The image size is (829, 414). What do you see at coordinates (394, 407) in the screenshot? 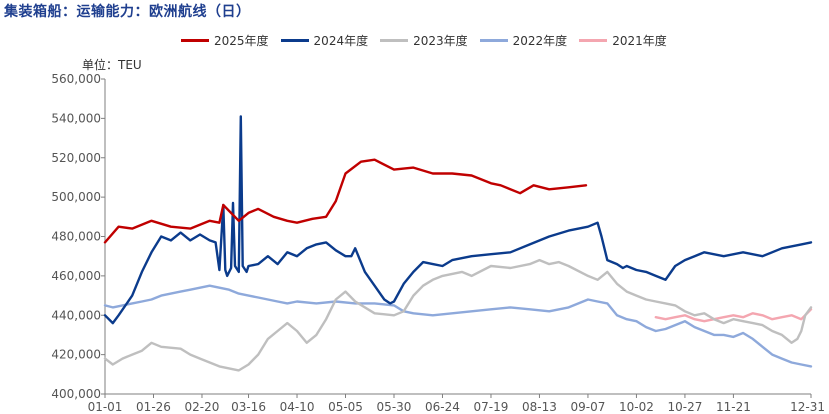
I see `x-tick-label: 05-30` at bounding box center [394, 407].